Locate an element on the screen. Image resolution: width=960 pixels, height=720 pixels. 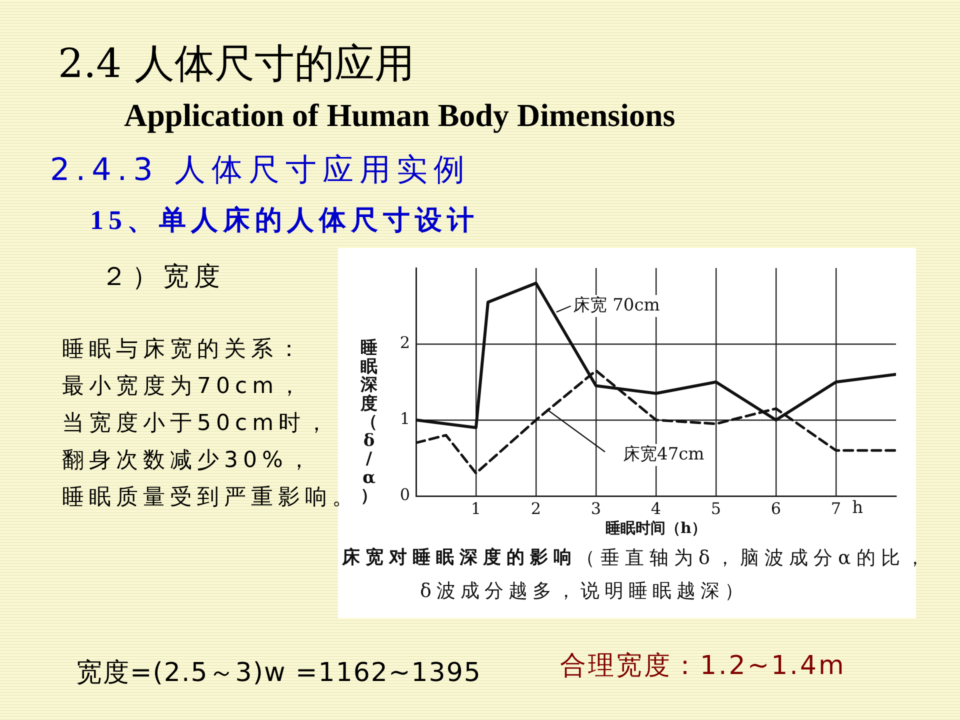
x-tick-label: 7 is located at coordinates (836, 508).